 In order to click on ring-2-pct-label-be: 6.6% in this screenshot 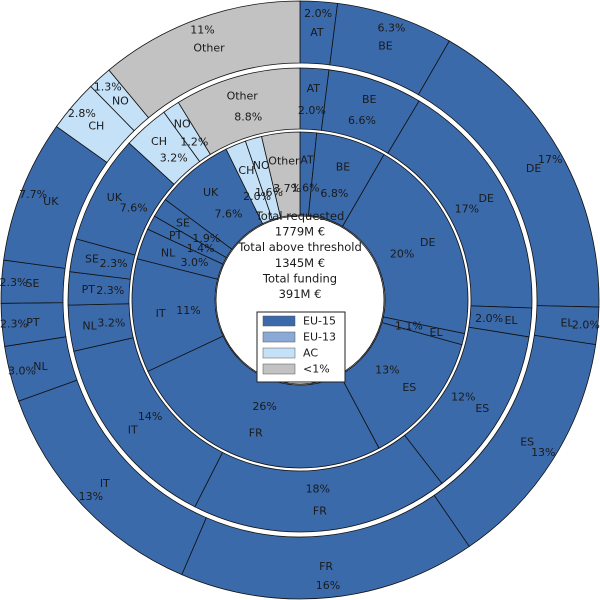, I will do `click(362, 120)`.